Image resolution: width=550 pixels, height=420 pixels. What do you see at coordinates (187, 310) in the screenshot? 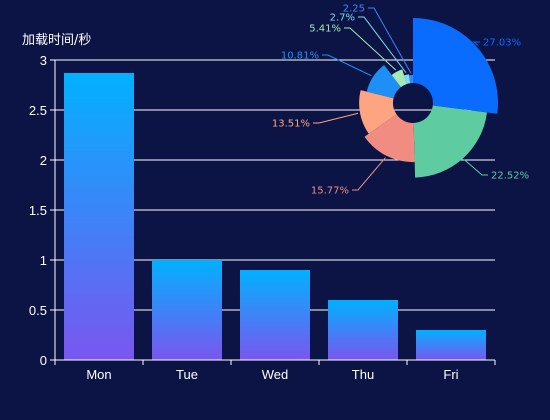
I see `bar-tue` at bounding box center [187, 310].